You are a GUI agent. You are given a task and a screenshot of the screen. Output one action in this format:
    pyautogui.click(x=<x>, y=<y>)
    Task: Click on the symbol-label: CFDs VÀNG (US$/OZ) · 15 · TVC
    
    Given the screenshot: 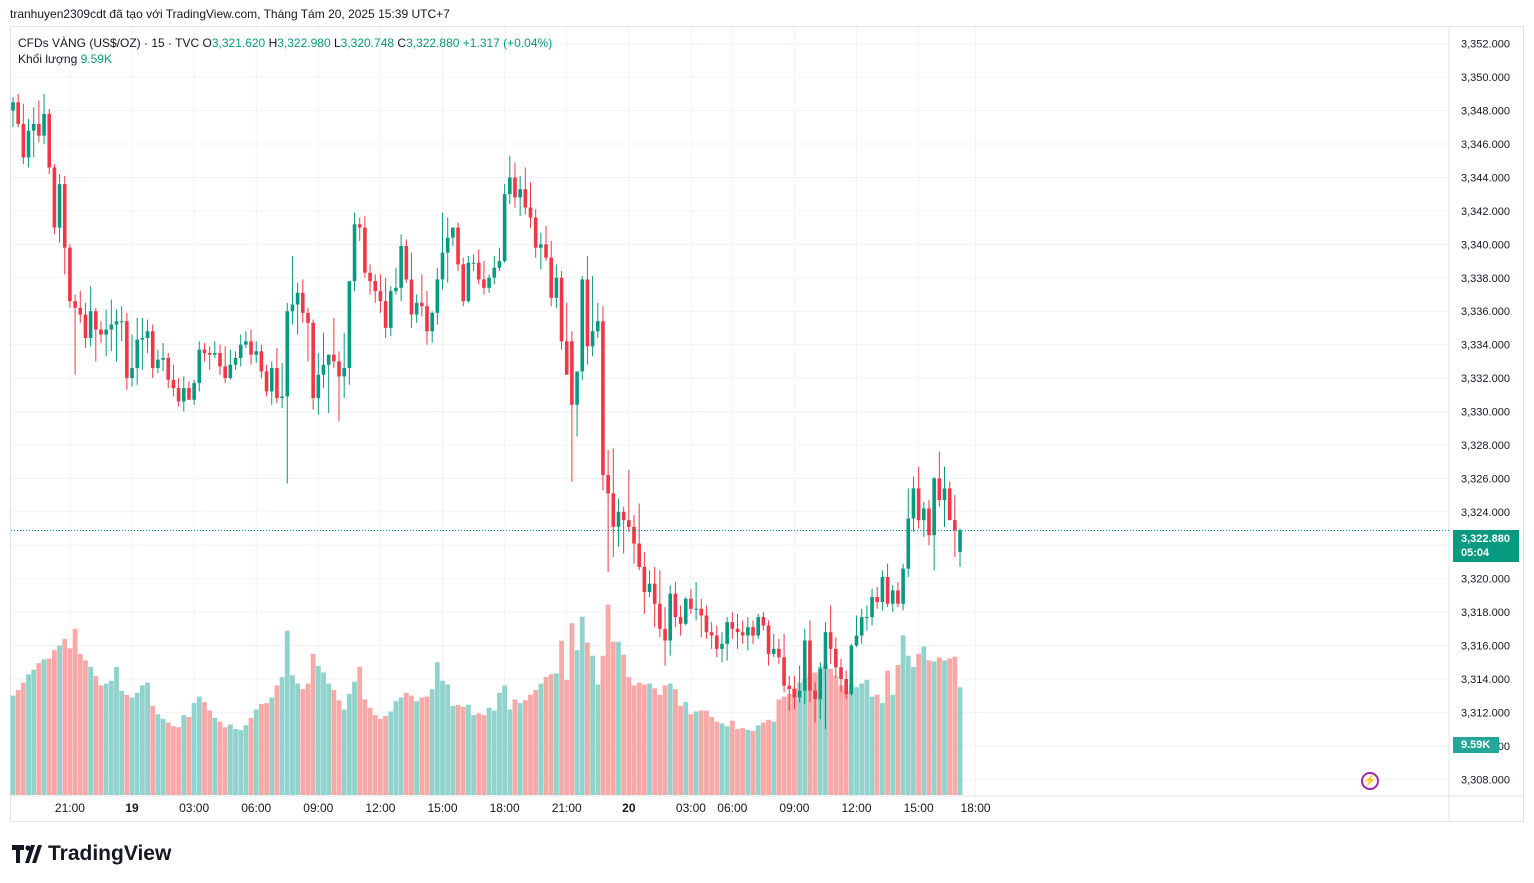 What is the action you would take?
    pyautogui.click(x=109, y=43)
    